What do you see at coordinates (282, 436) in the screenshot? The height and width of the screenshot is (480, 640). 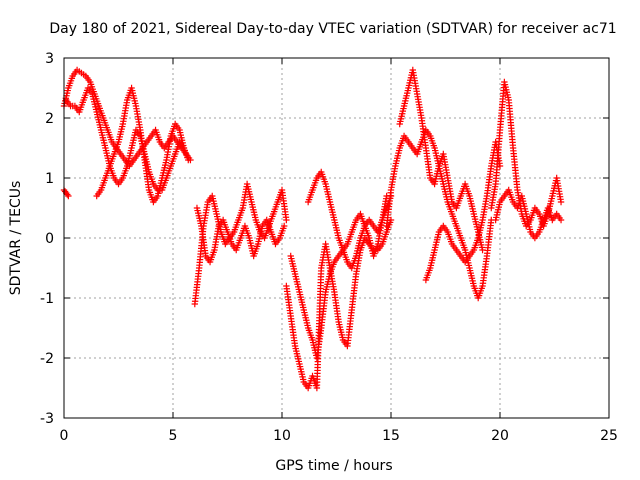 I see `x-tick-label: 10` at bounding box center [282, 436].